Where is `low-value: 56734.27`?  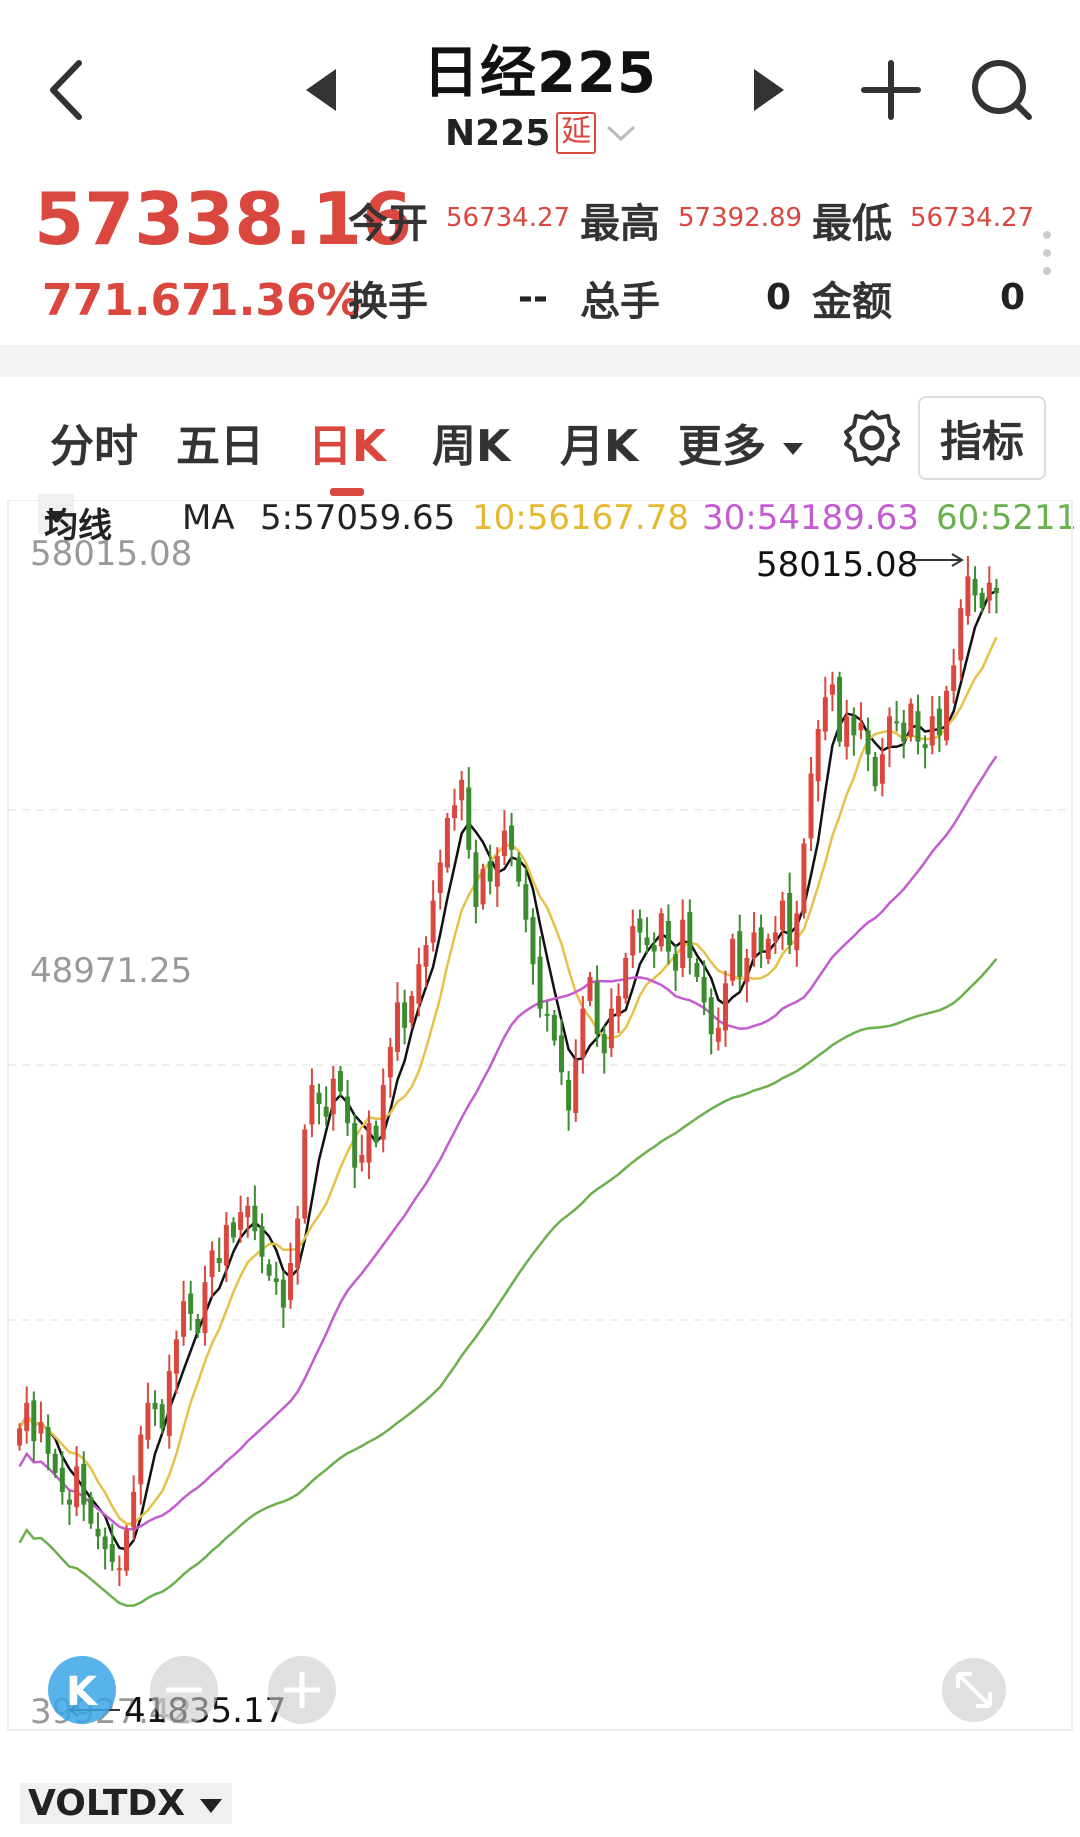 low-value: 56734.27 is located at coordinates (972, 218).